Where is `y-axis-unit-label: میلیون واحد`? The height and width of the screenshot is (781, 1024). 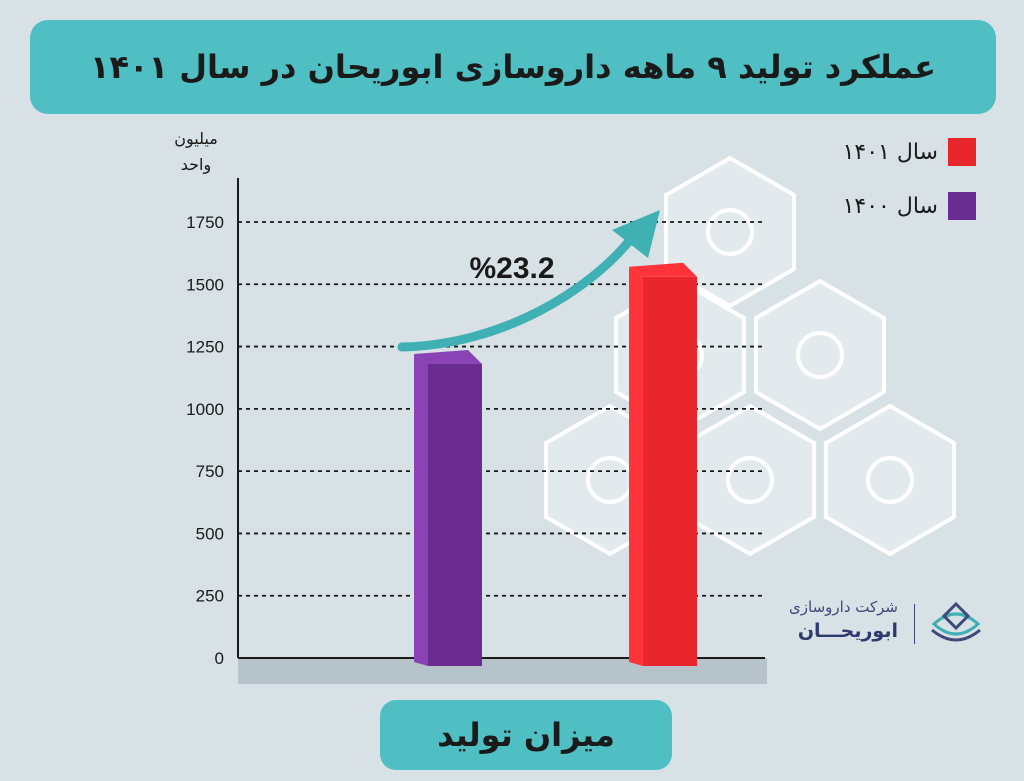 y-axis-unit-label: میلیون واحد is located at coordinates (196, 152).